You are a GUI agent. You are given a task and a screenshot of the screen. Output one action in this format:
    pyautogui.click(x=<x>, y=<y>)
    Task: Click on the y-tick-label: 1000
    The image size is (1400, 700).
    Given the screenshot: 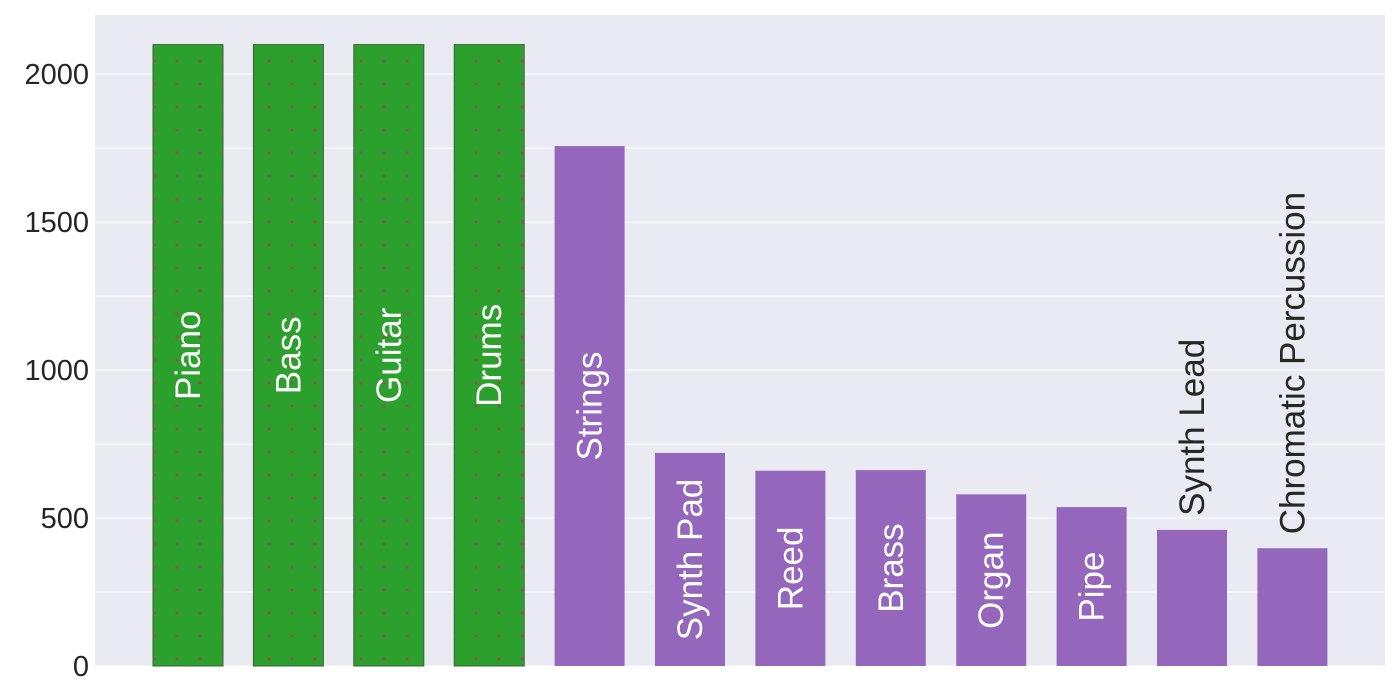 What is the action you would take?
    pyautogui.click(x=56, y=371)
    